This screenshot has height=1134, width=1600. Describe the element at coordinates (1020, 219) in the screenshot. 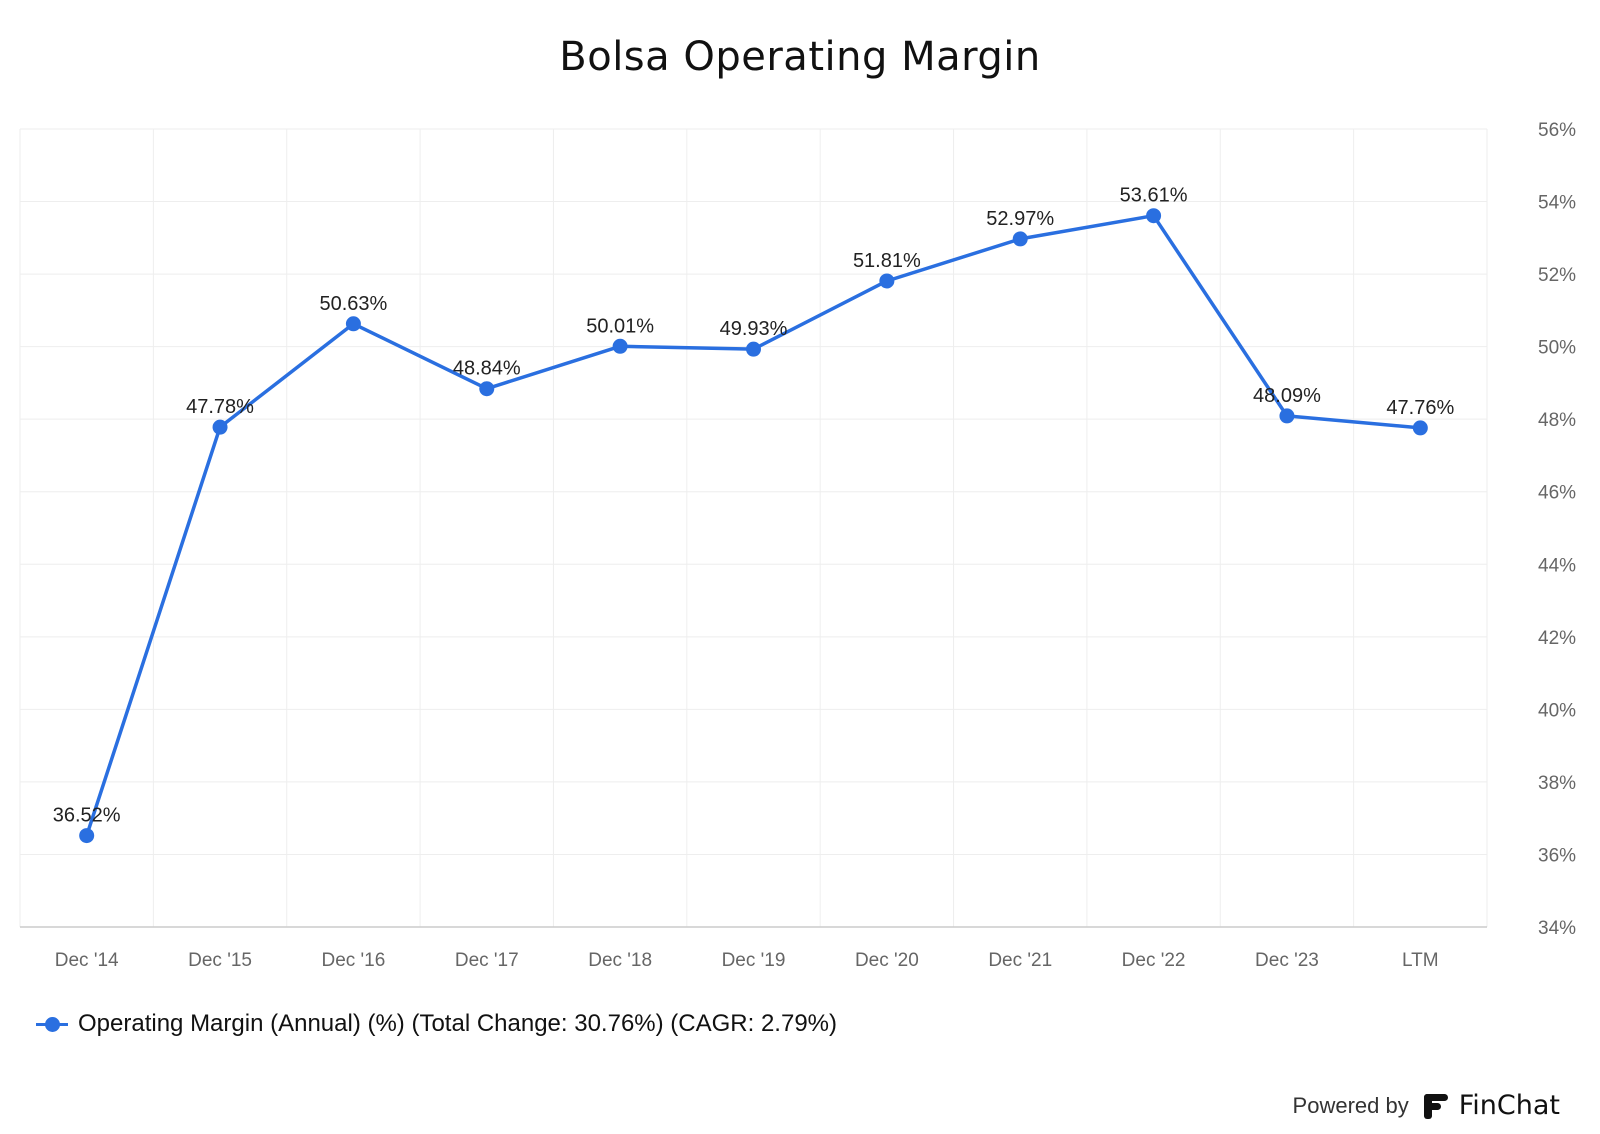

I see `data-label: 52.97%` at that location.